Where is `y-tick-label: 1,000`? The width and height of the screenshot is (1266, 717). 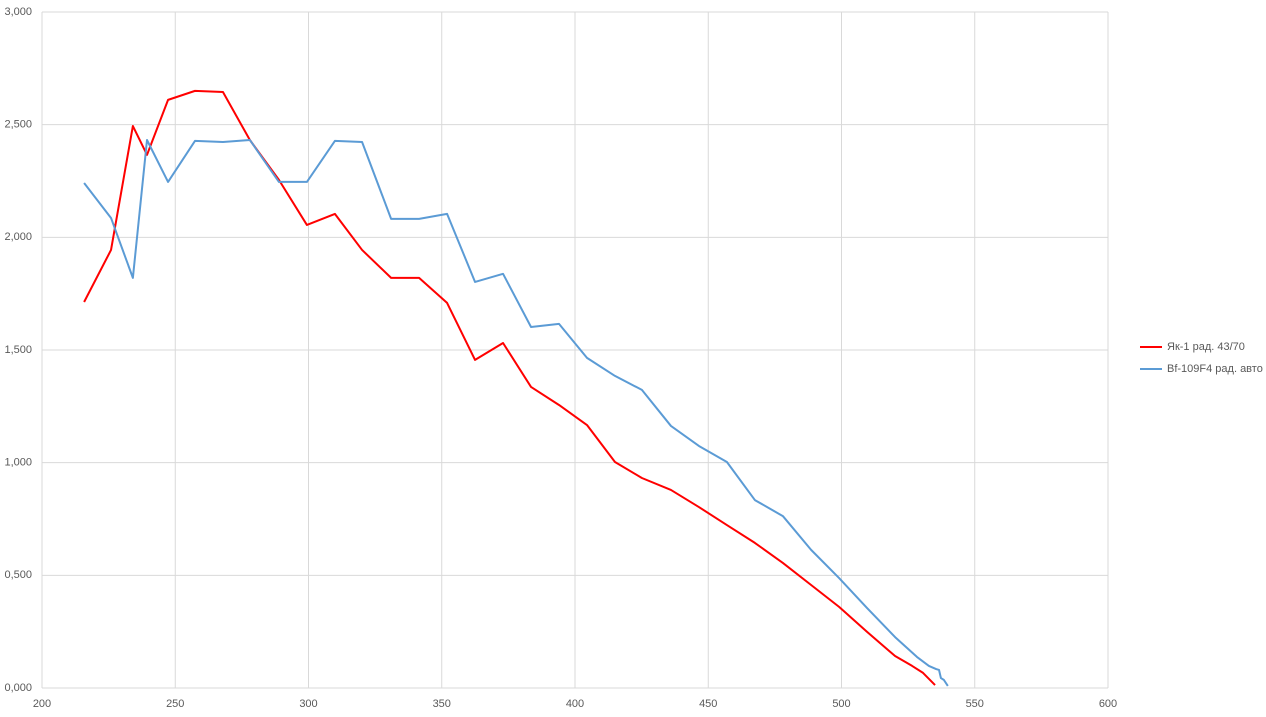 y-tick-label: 1,000 is located at coordinates (18, 463).